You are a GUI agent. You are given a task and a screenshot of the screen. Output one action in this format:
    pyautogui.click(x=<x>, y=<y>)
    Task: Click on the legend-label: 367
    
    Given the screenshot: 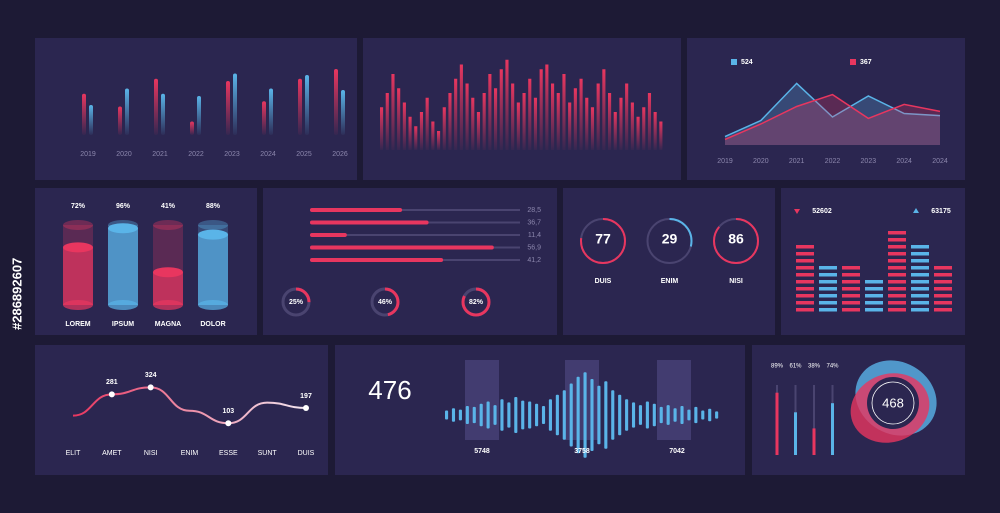 What is the action you would take?
    pyautogui.click(x=866, y=62)
    